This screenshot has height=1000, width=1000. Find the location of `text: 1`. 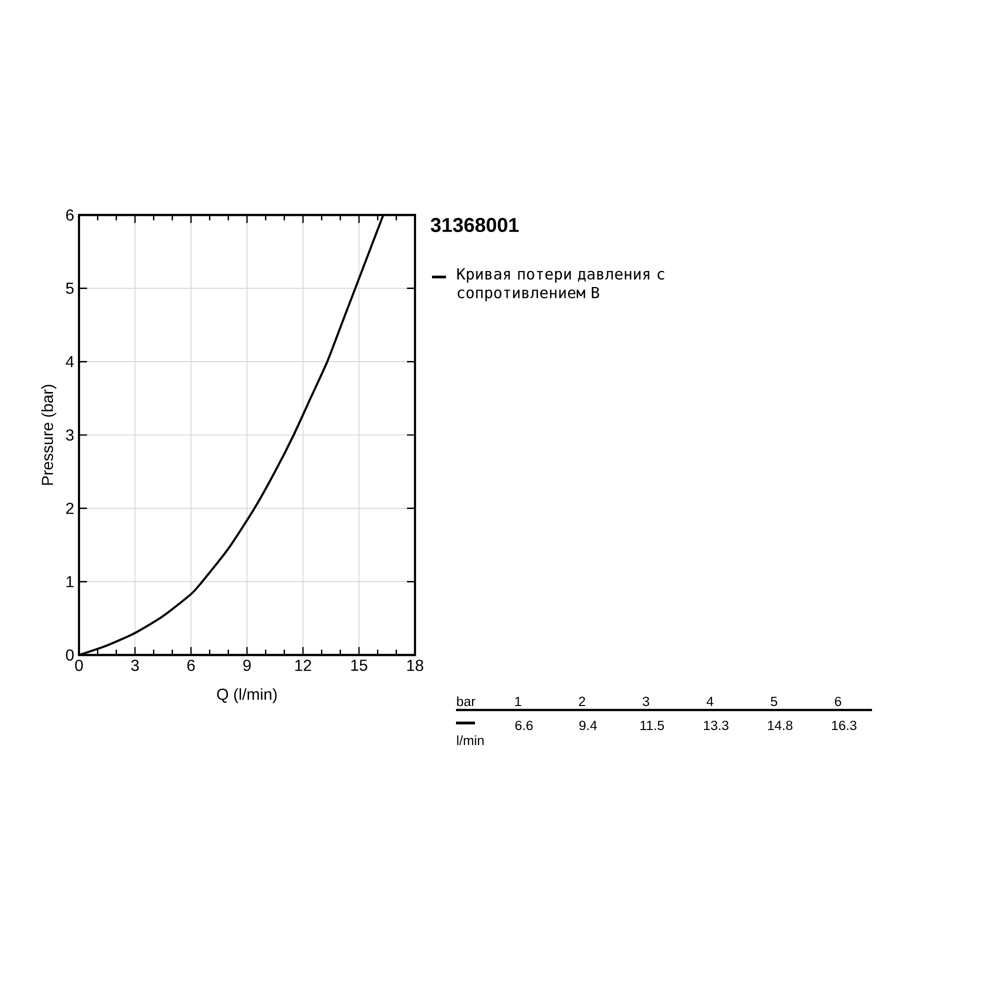

text: 1 is located at coordinates (518, 701).